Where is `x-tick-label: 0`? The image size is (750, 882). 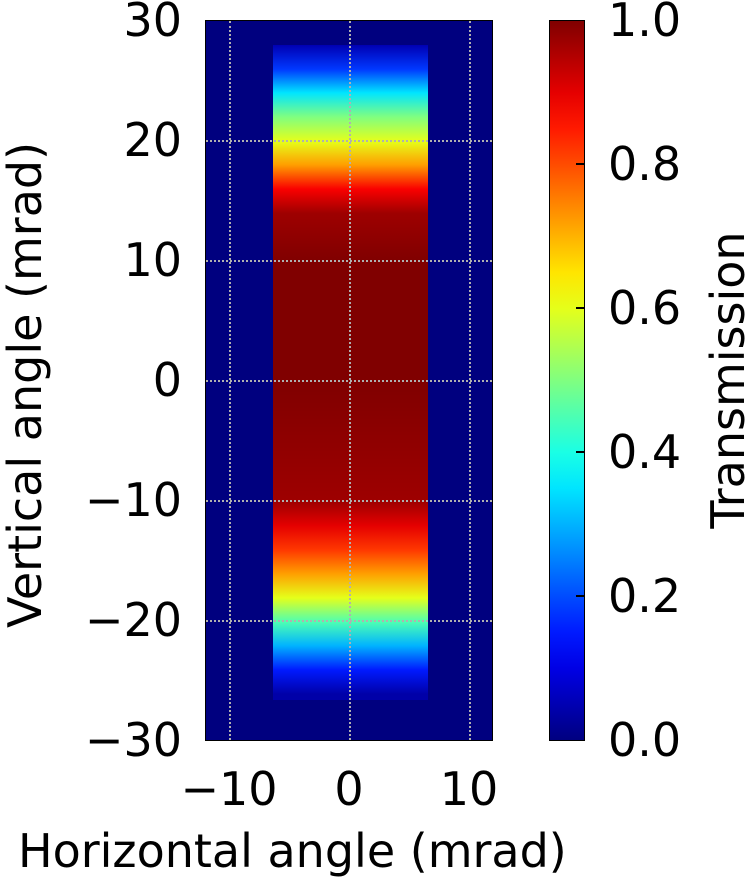 x-tick-label: 0 is located at coordinates (349, 789).